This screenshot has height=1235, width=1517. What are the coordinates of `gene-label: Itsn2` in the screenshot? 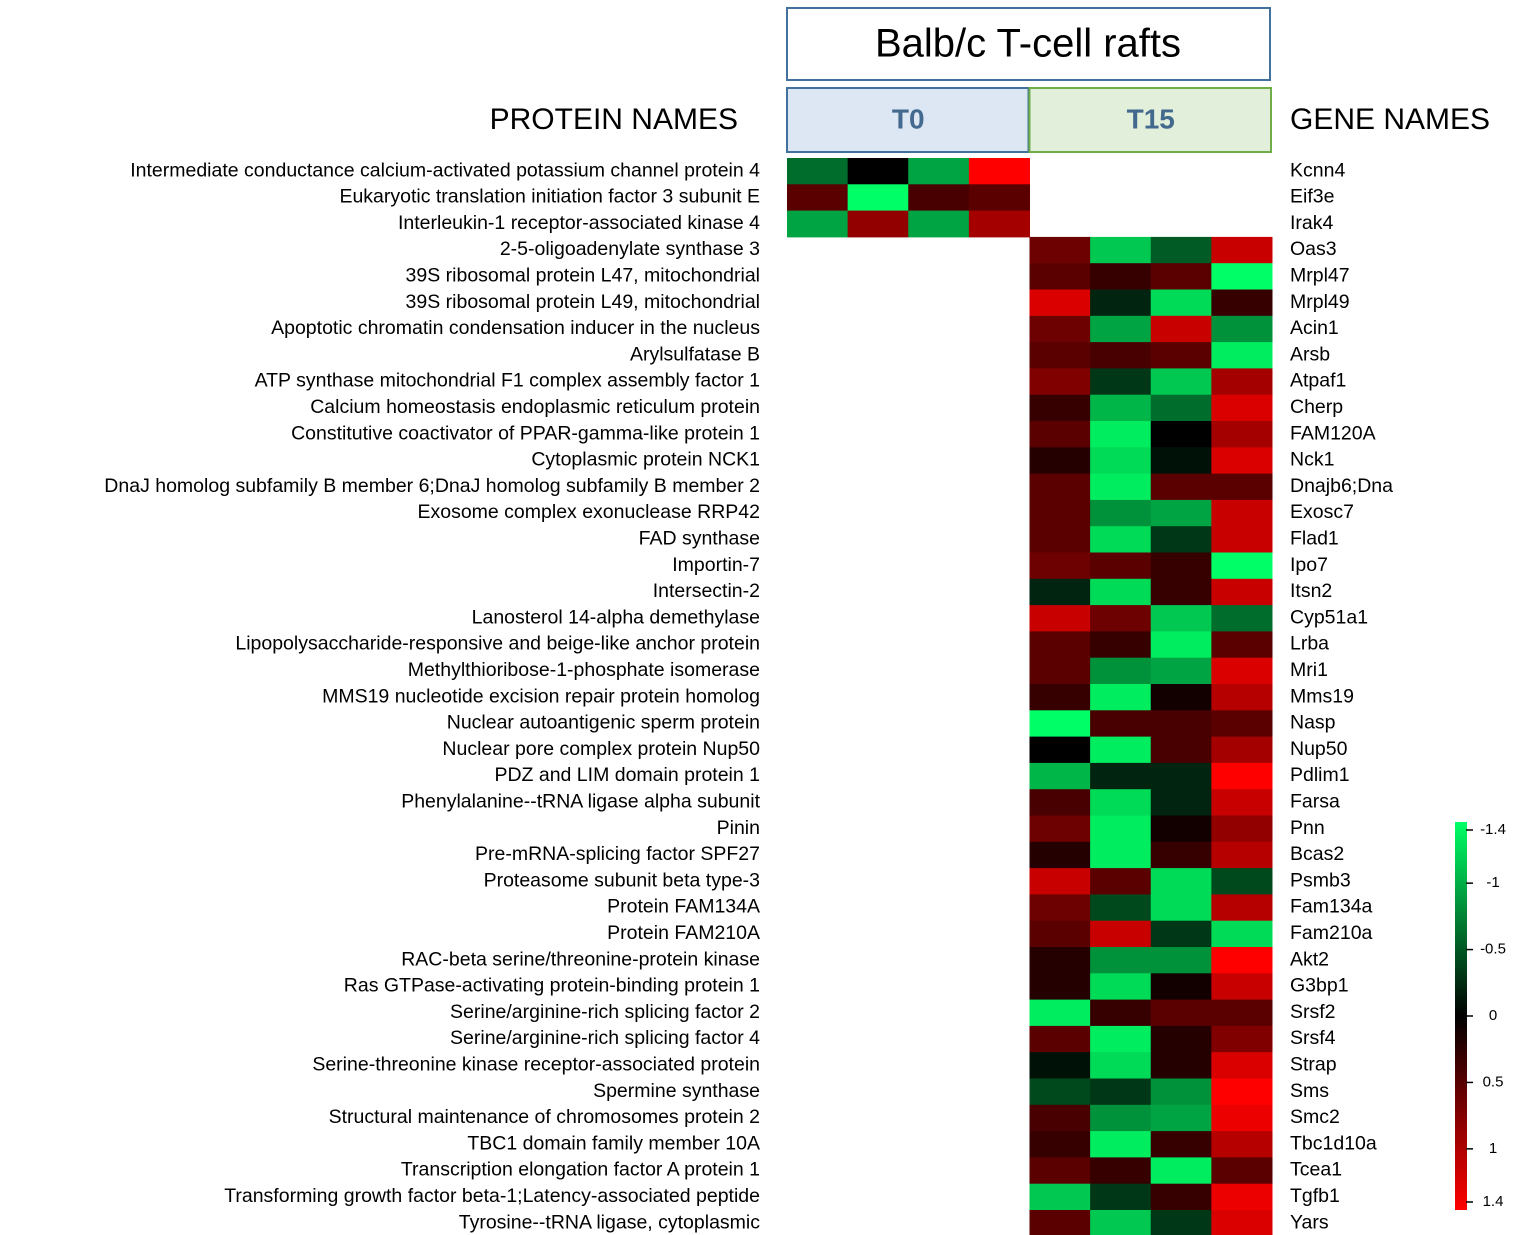 It's located at (1311, 591).